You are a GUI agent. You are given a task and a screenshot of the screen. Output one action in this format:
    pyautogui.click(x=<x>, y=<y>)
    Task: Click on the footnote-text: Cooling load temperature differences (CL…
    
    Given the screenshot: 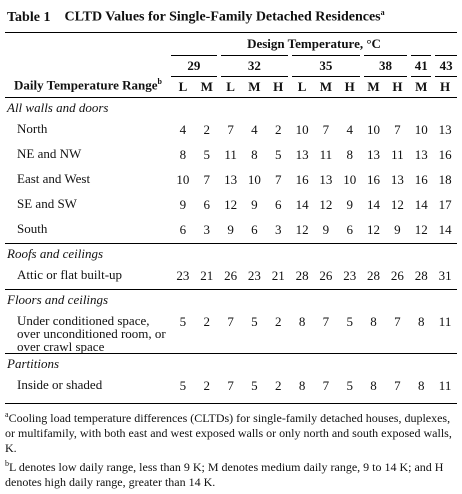 What is the action you would take?
    pyautogui.click(x=228, y=432)
    